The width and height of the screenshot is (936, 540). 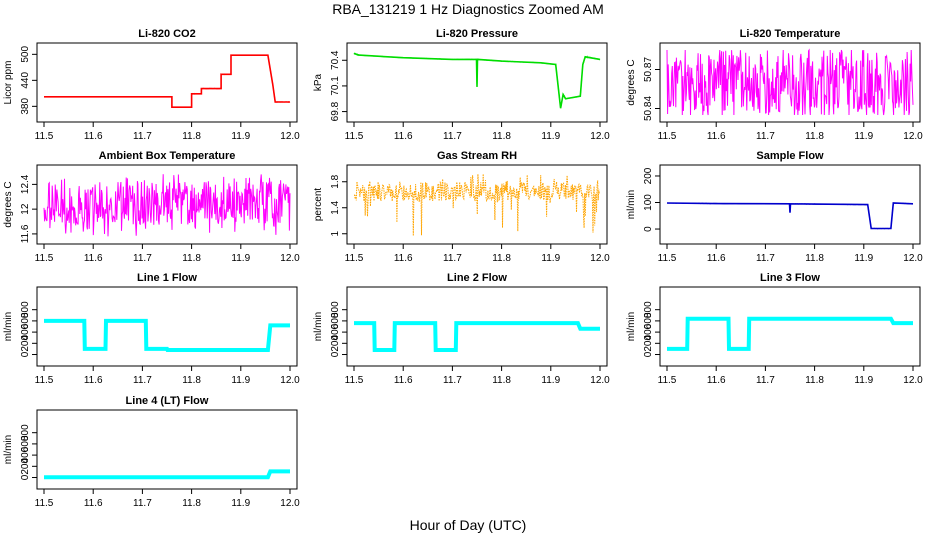 What do you see at coordinates (25, 106) in the screenshot?
I see `y-tick-label: 380` at bounding box center [25, 106].